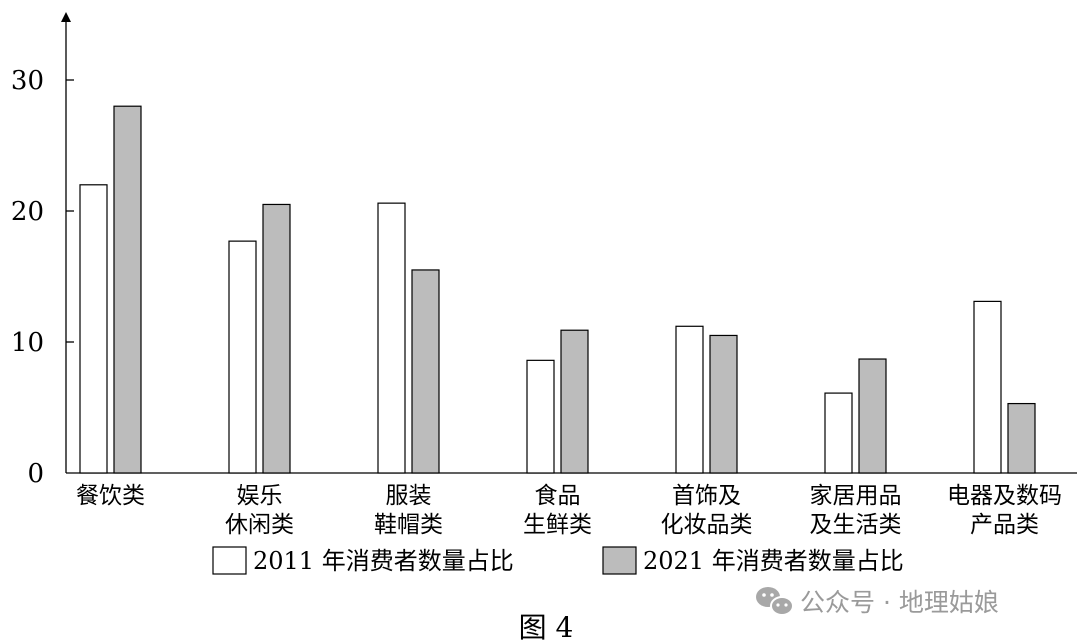  I want to click on legend-label: 2011 年消费者数量占比, so click(383, 561).